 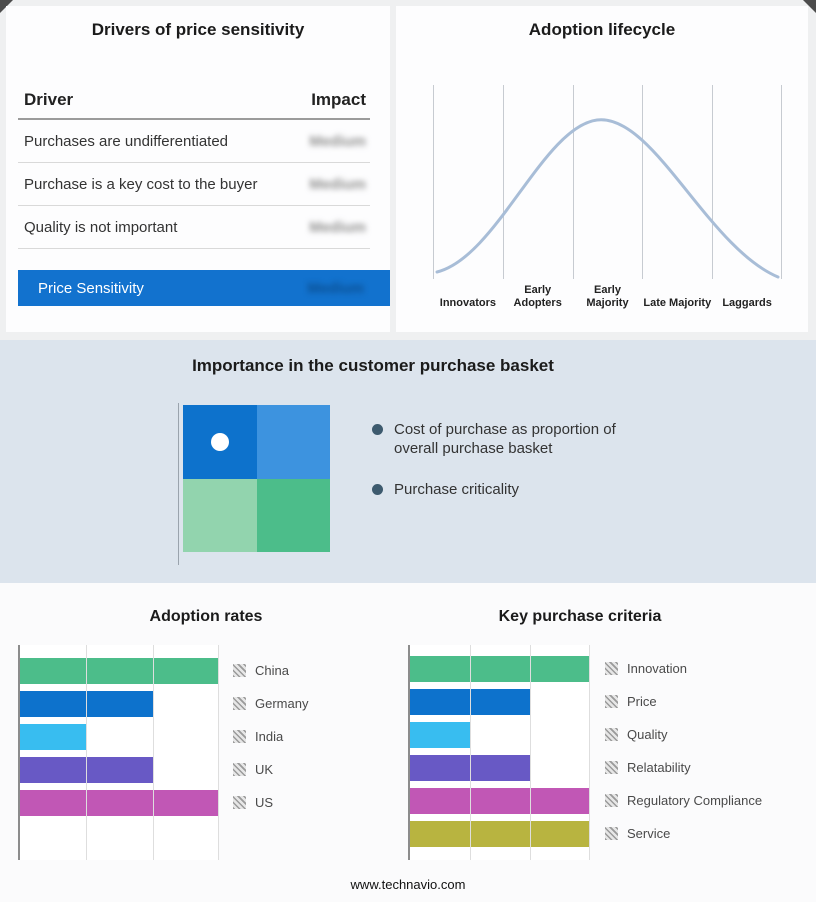 What do you see at coordinates (677, 303) in the screenshot?
I see `lifecycle-category-late-majority: Late Majority` at bounding box center [677, 303].